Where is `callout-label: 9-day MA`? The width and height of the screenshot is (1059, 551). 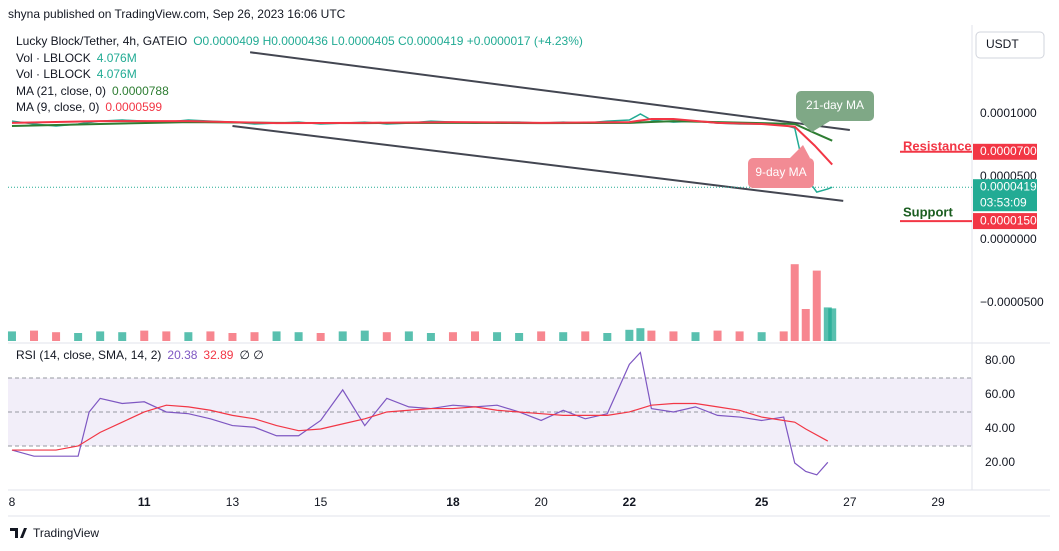 callout-label: 9-day MA is located at coordinates (780, 172).